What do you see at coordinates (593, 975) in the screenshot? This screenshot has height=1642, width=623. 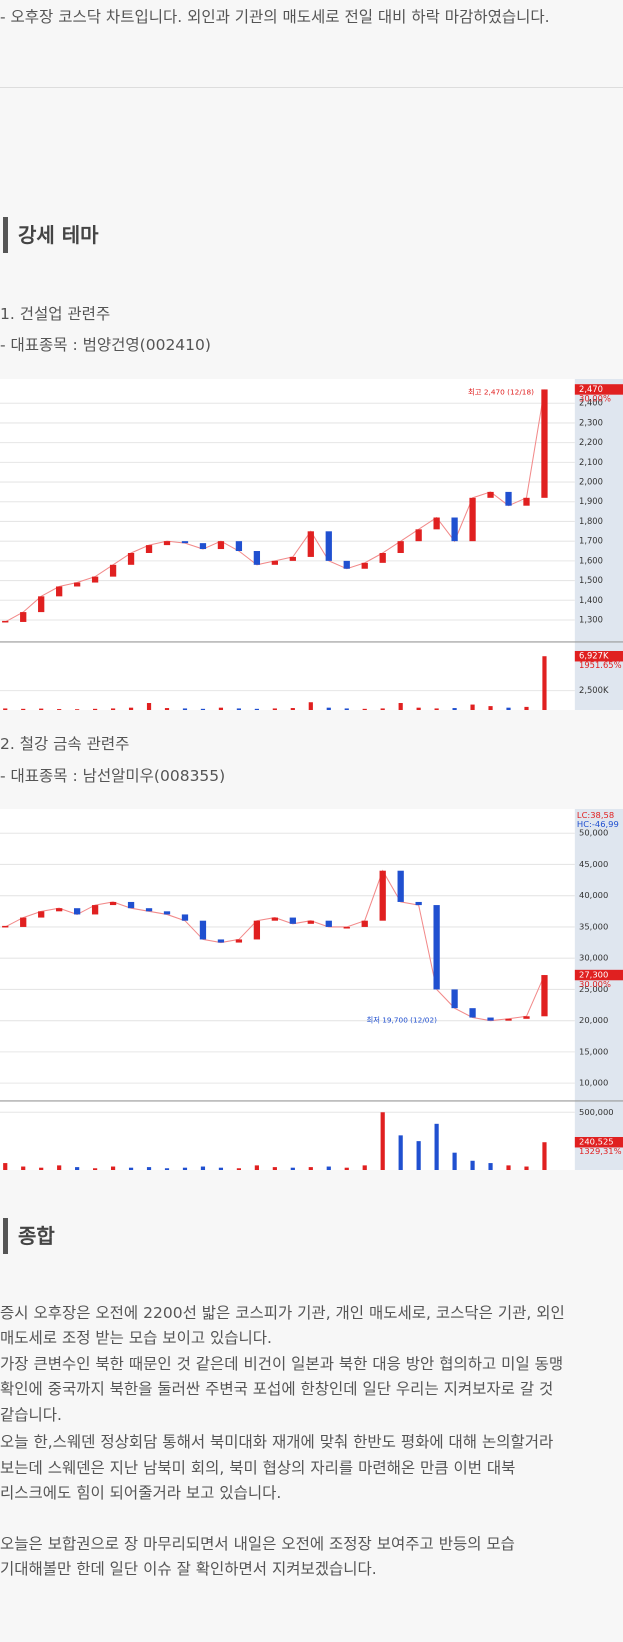 I see `price-label: 27,300` at bounding box center [593, 975].